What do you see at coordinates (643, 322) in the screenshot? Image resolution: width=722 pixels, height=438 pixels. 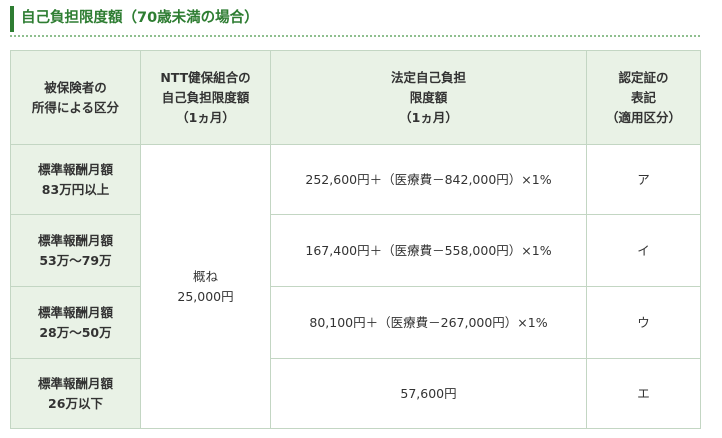 I see `certificate-label-cell: ウ` at bounding box center [643, 322].